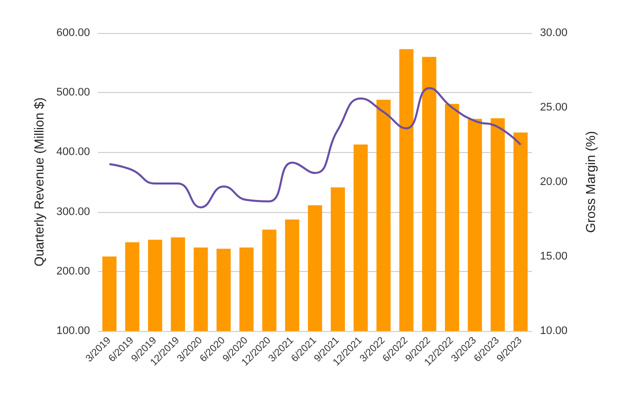 Image resolution: width=640 pixels, height=396 pixels. What do you see at coordinates (554, 108) in the screenshot?
I see `y2-tick-label: 25.00` at bounding box center [554, 108].